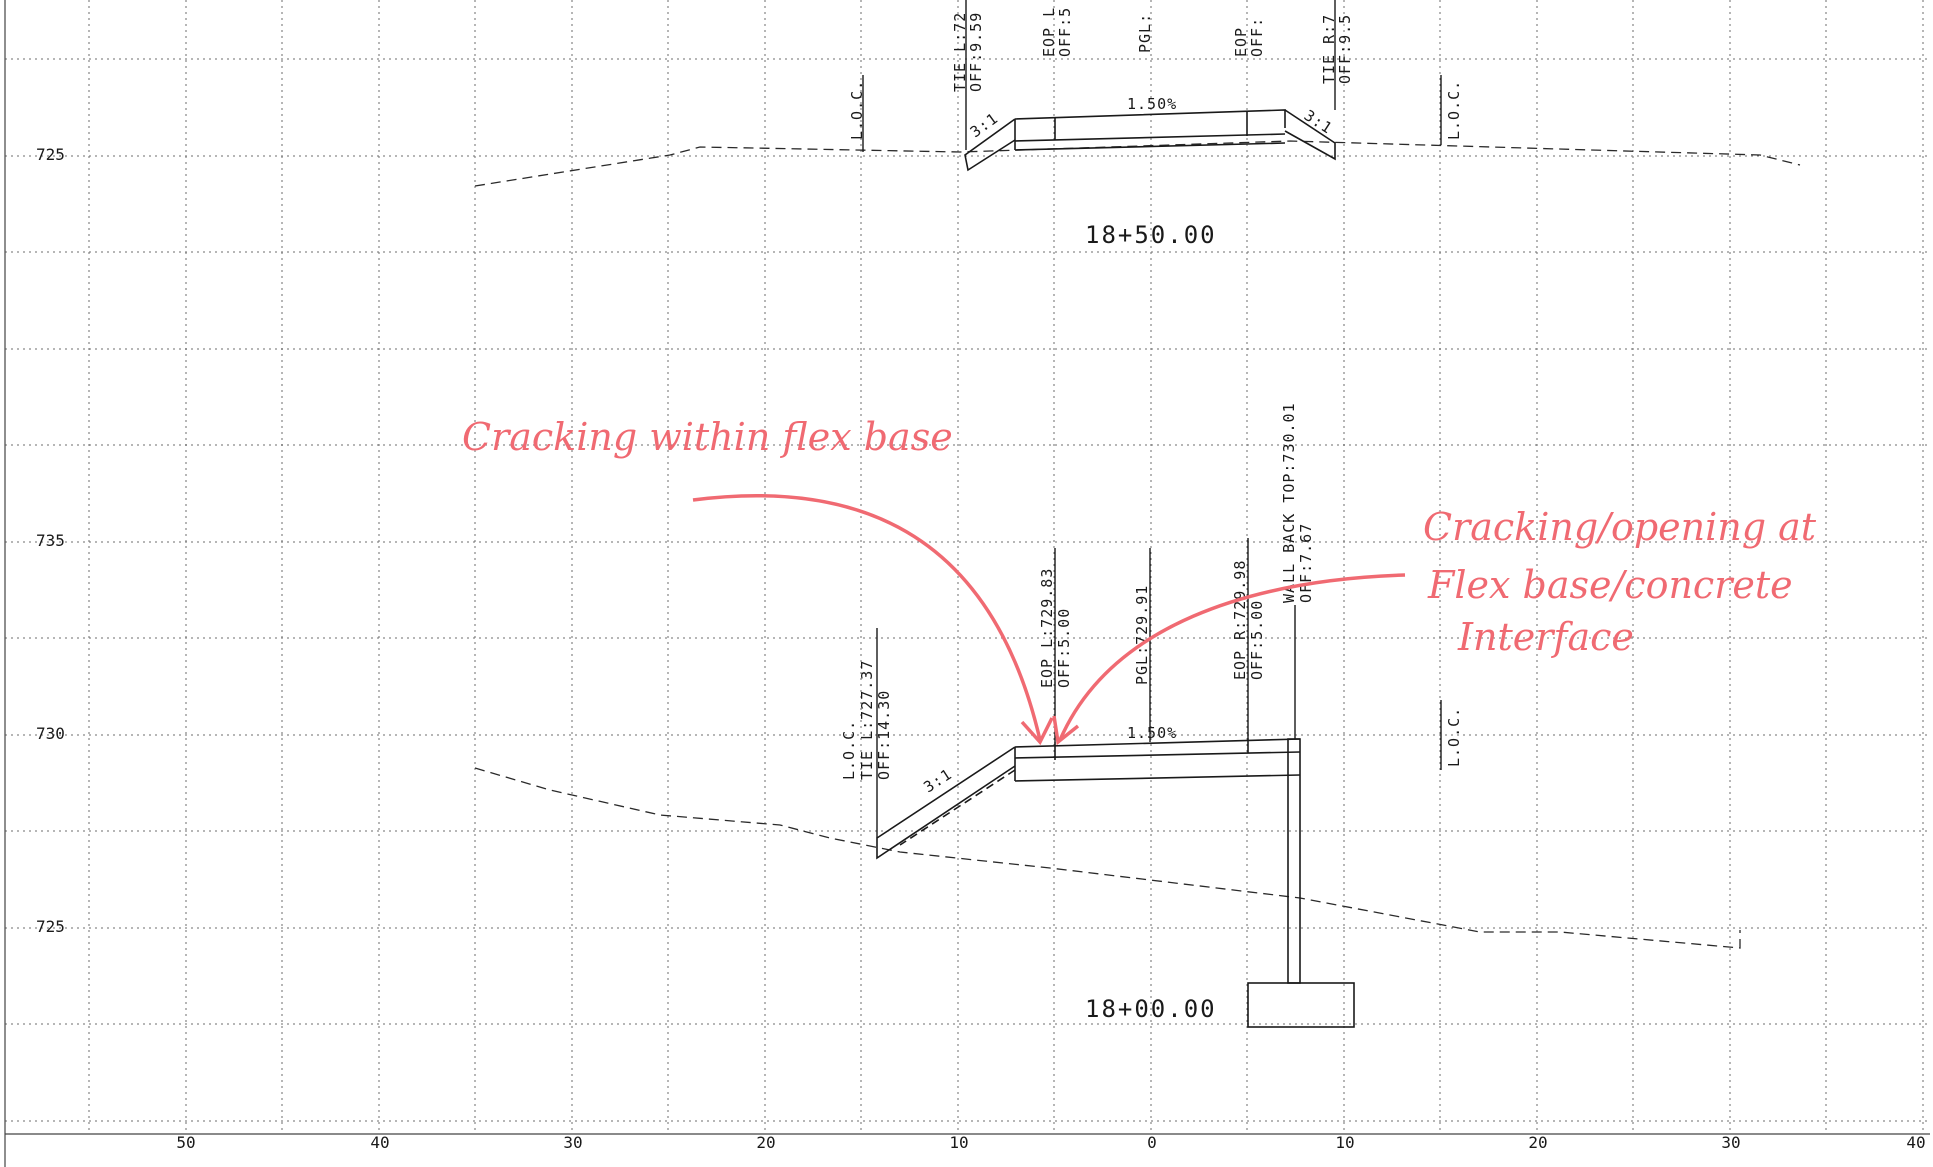 The image size is (1933, 1167). Describe the element at coordinates (1107, 858) in the screenshot. I see `lower-existing-ground` at that location.